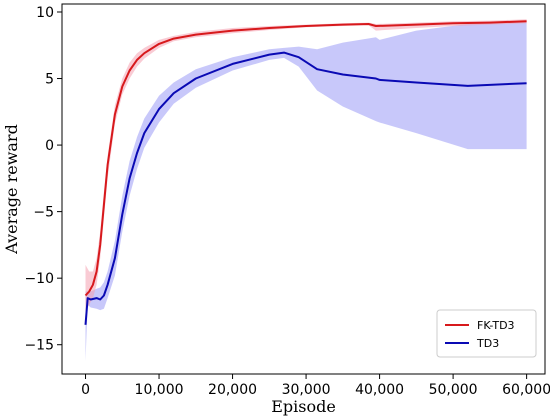 This screenshot has width=550, height=417. Describe the element at coordinates (453, 390) in the screenshot. I see `x-tick-label: 50,000` at that location.